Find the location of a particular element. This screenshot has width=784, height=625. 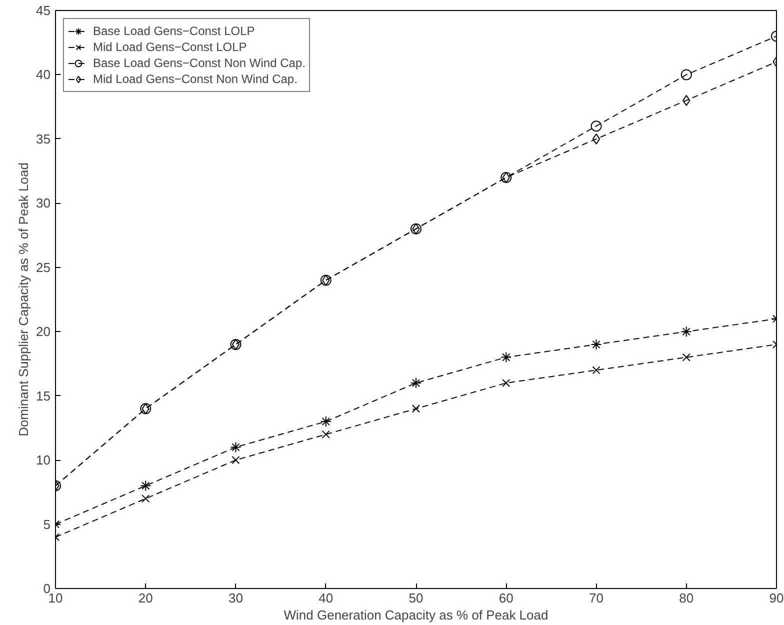

x-tick-label: 60 is located at coordinates (506, 598).